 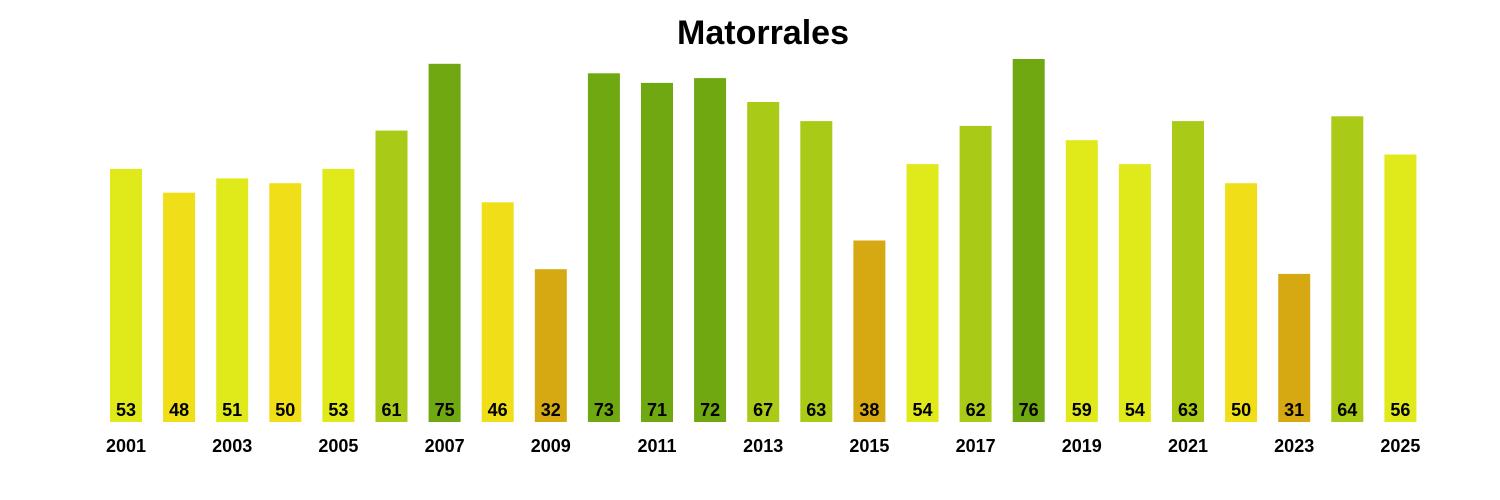 I want to click on value-label-2022: 50, so click(x=1241, y=410).